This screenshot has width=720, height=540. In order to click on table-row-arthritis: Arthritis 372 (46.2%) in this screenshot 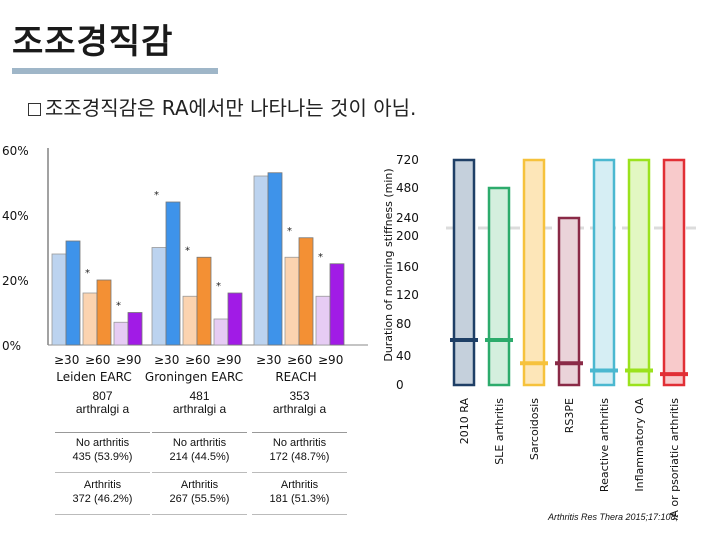, I will do `click(102, 496)`.